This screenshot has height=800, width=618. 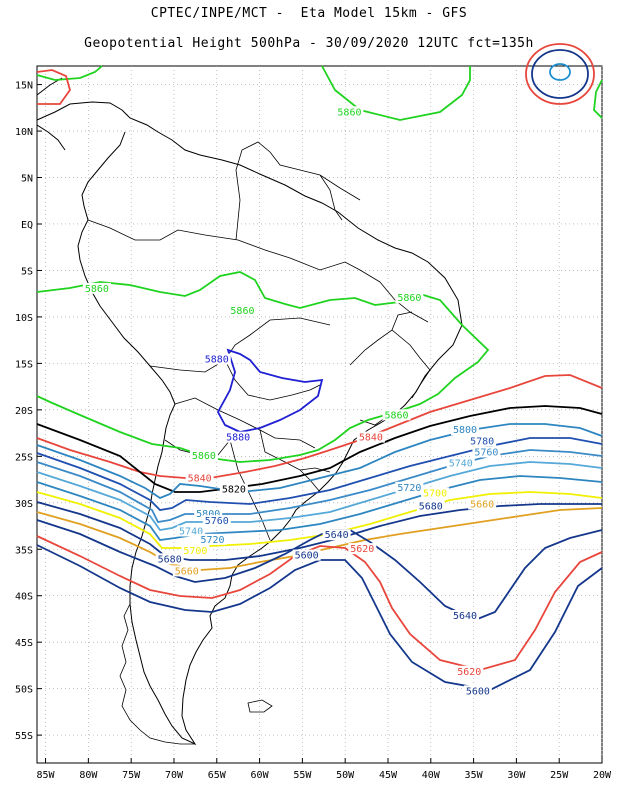 I want to click on lon-label: 25W, so click(x=559, y=775).